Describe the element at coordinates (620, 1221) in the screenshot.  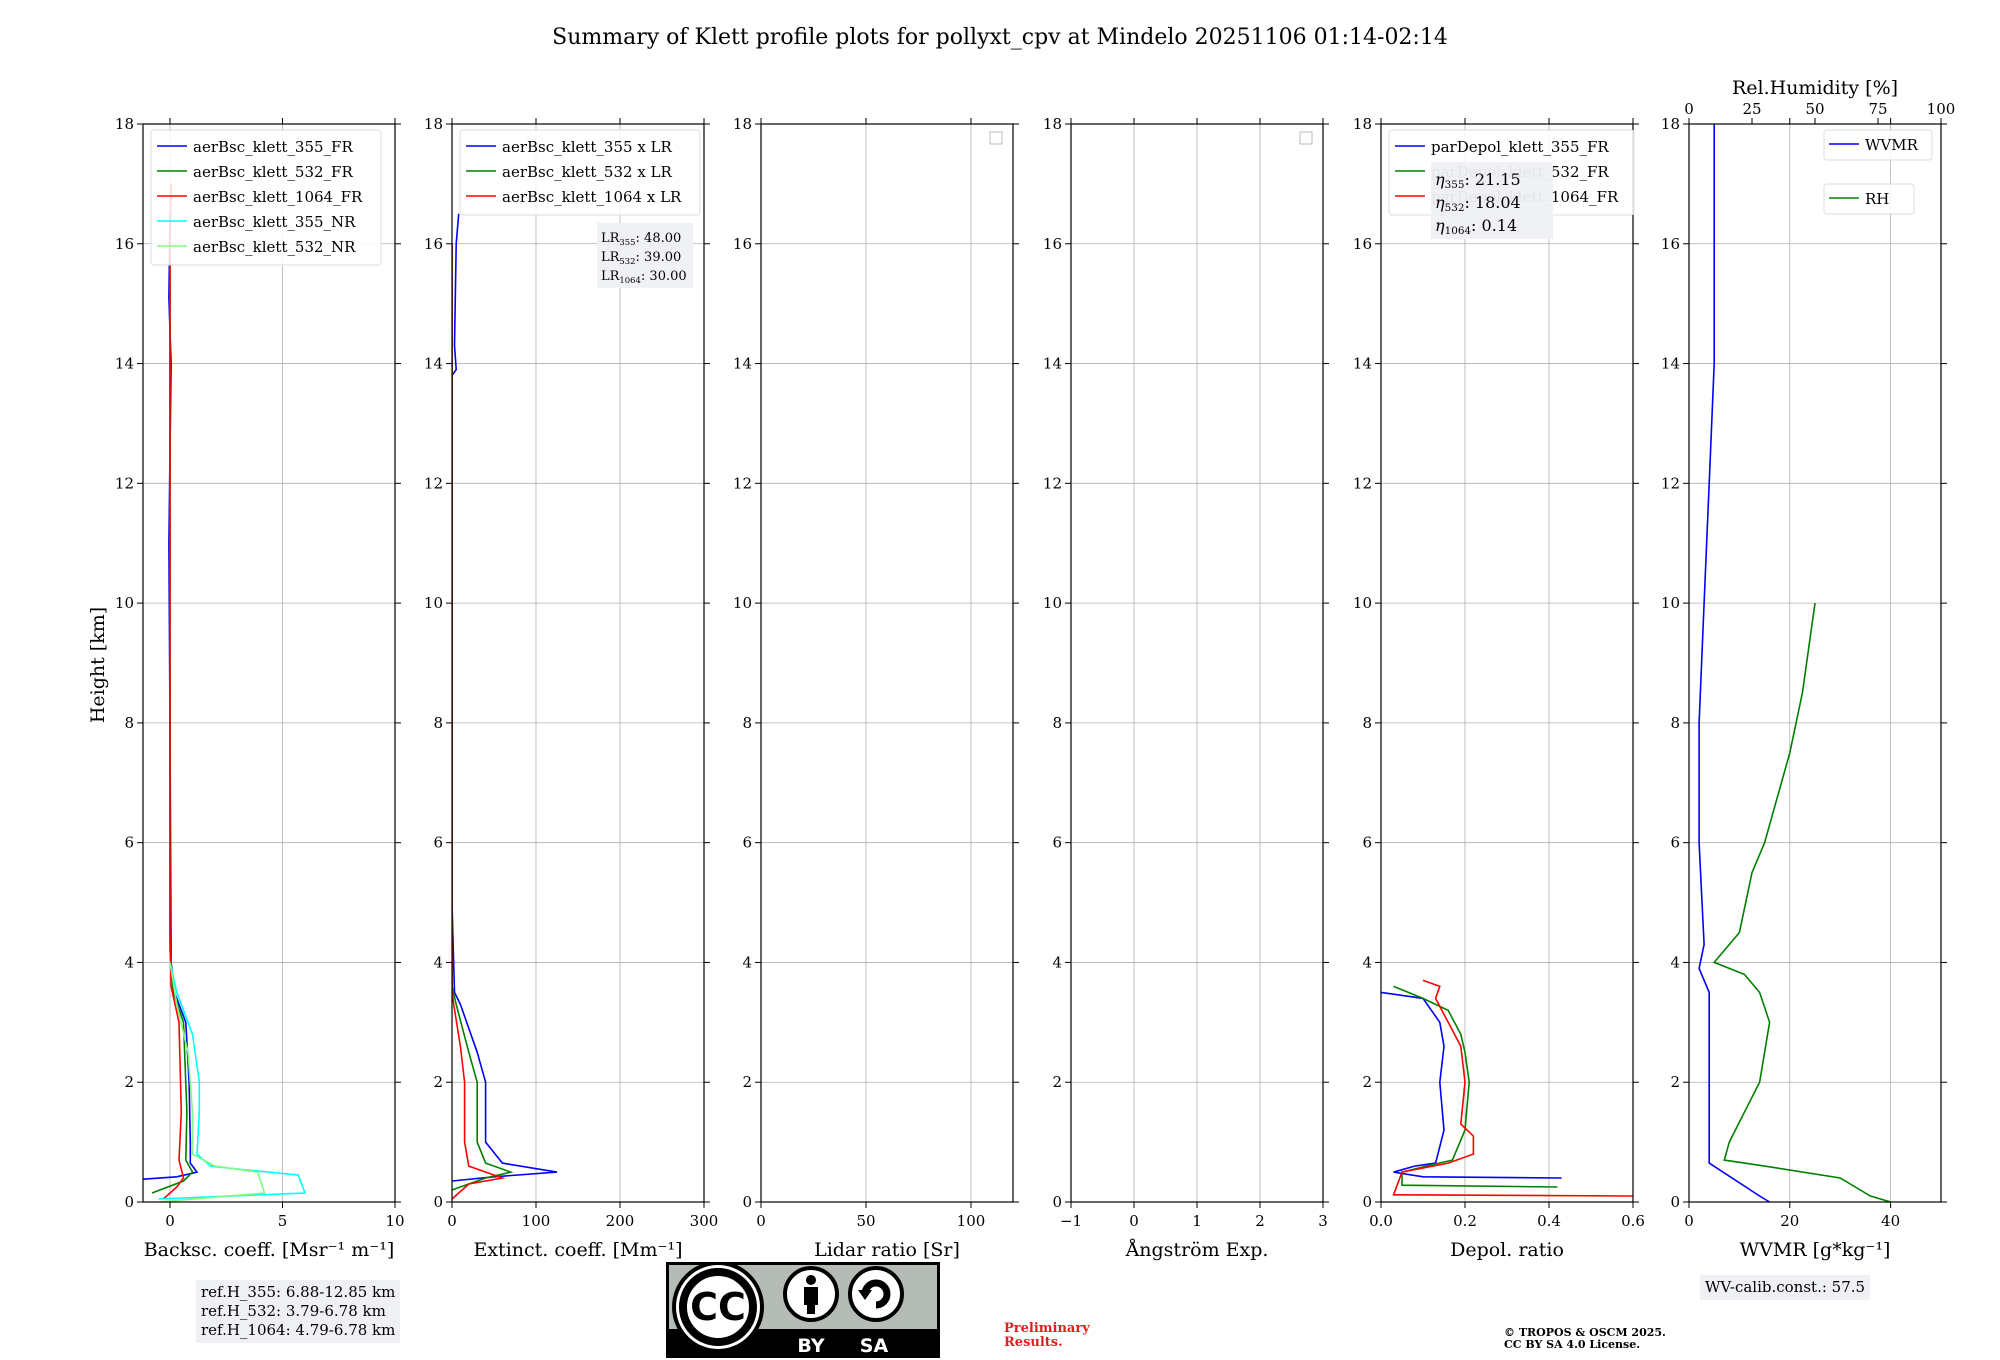
I see `x-tick-label: 200` at that location.